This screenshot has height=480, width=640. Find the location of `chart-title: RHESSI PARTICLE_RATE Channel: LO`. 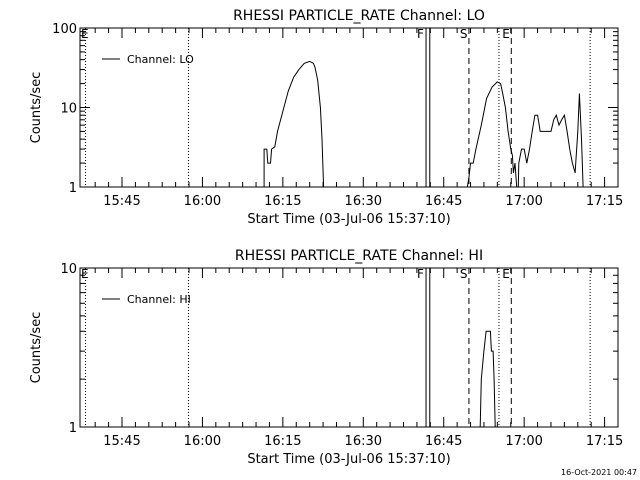

chart-title: RHESSI PARTICLE_RATE Channel: LO is located at coordinates (359, 16).